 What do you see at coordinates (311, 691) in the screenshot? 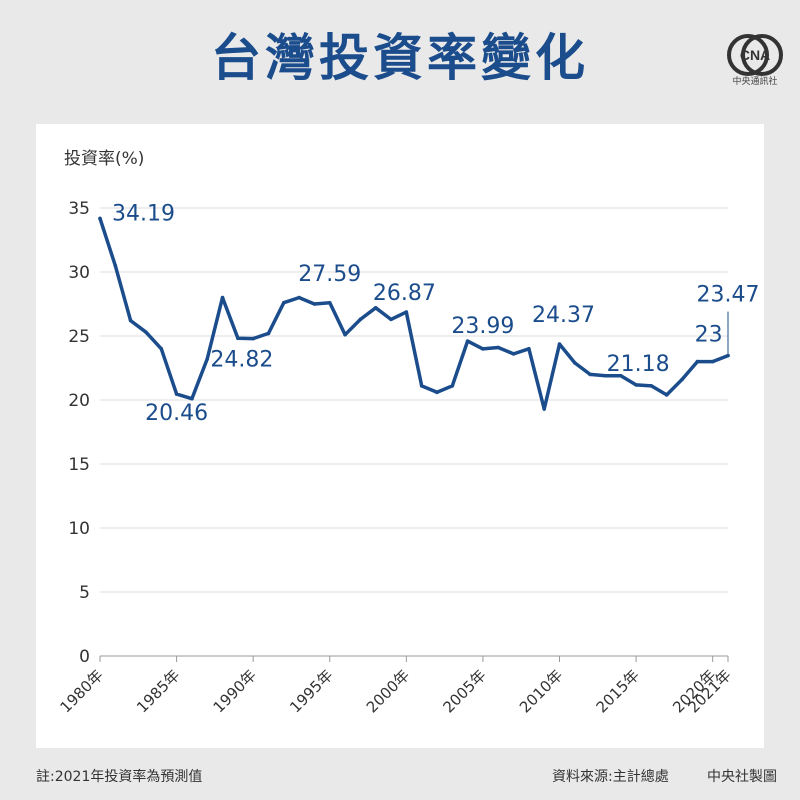
I see `x-tick-label: 1995年` at bounding box center [311, 691].